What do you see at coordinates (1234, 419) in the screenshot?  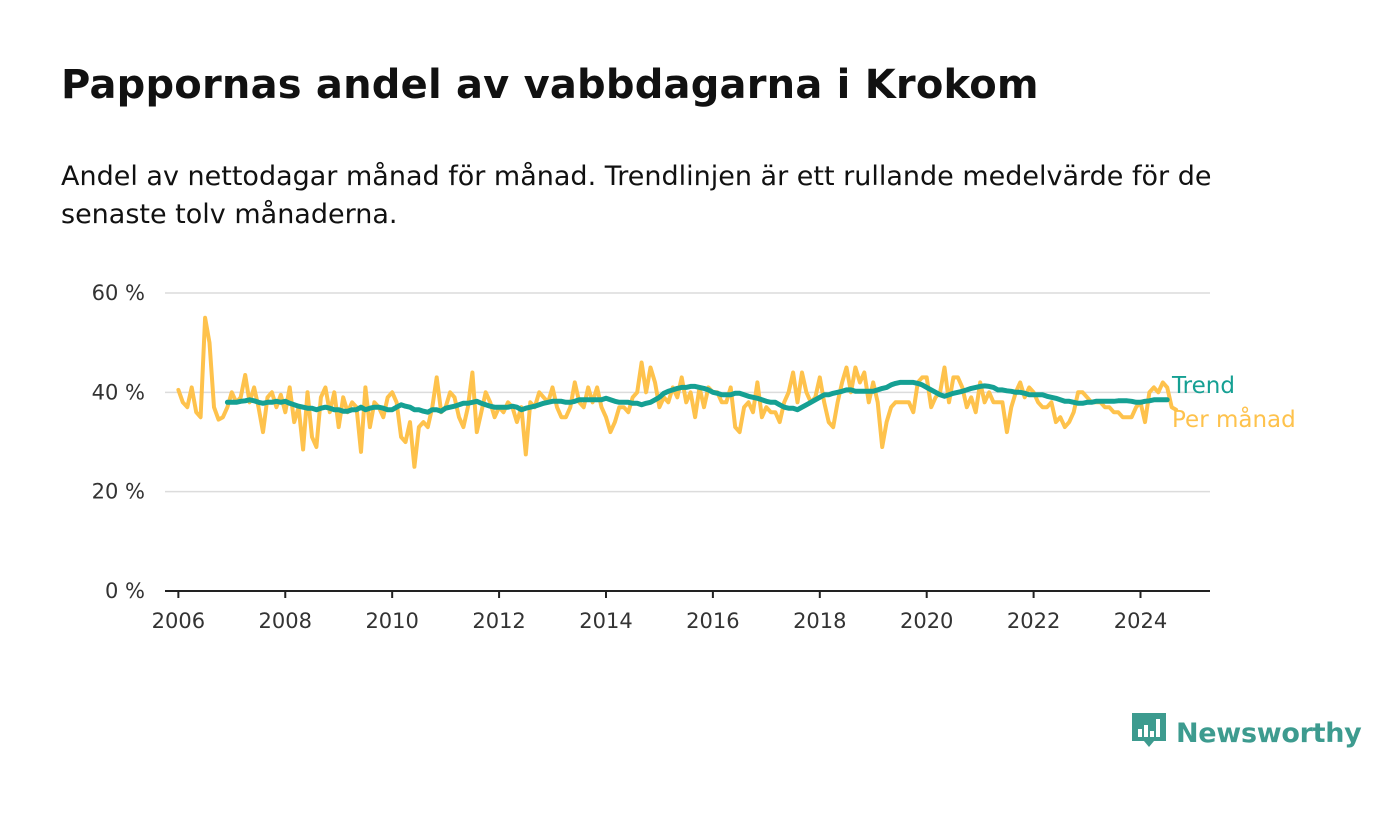 I see `legend-label-per-manad: Per månad` at bounding box center [1234, 419].